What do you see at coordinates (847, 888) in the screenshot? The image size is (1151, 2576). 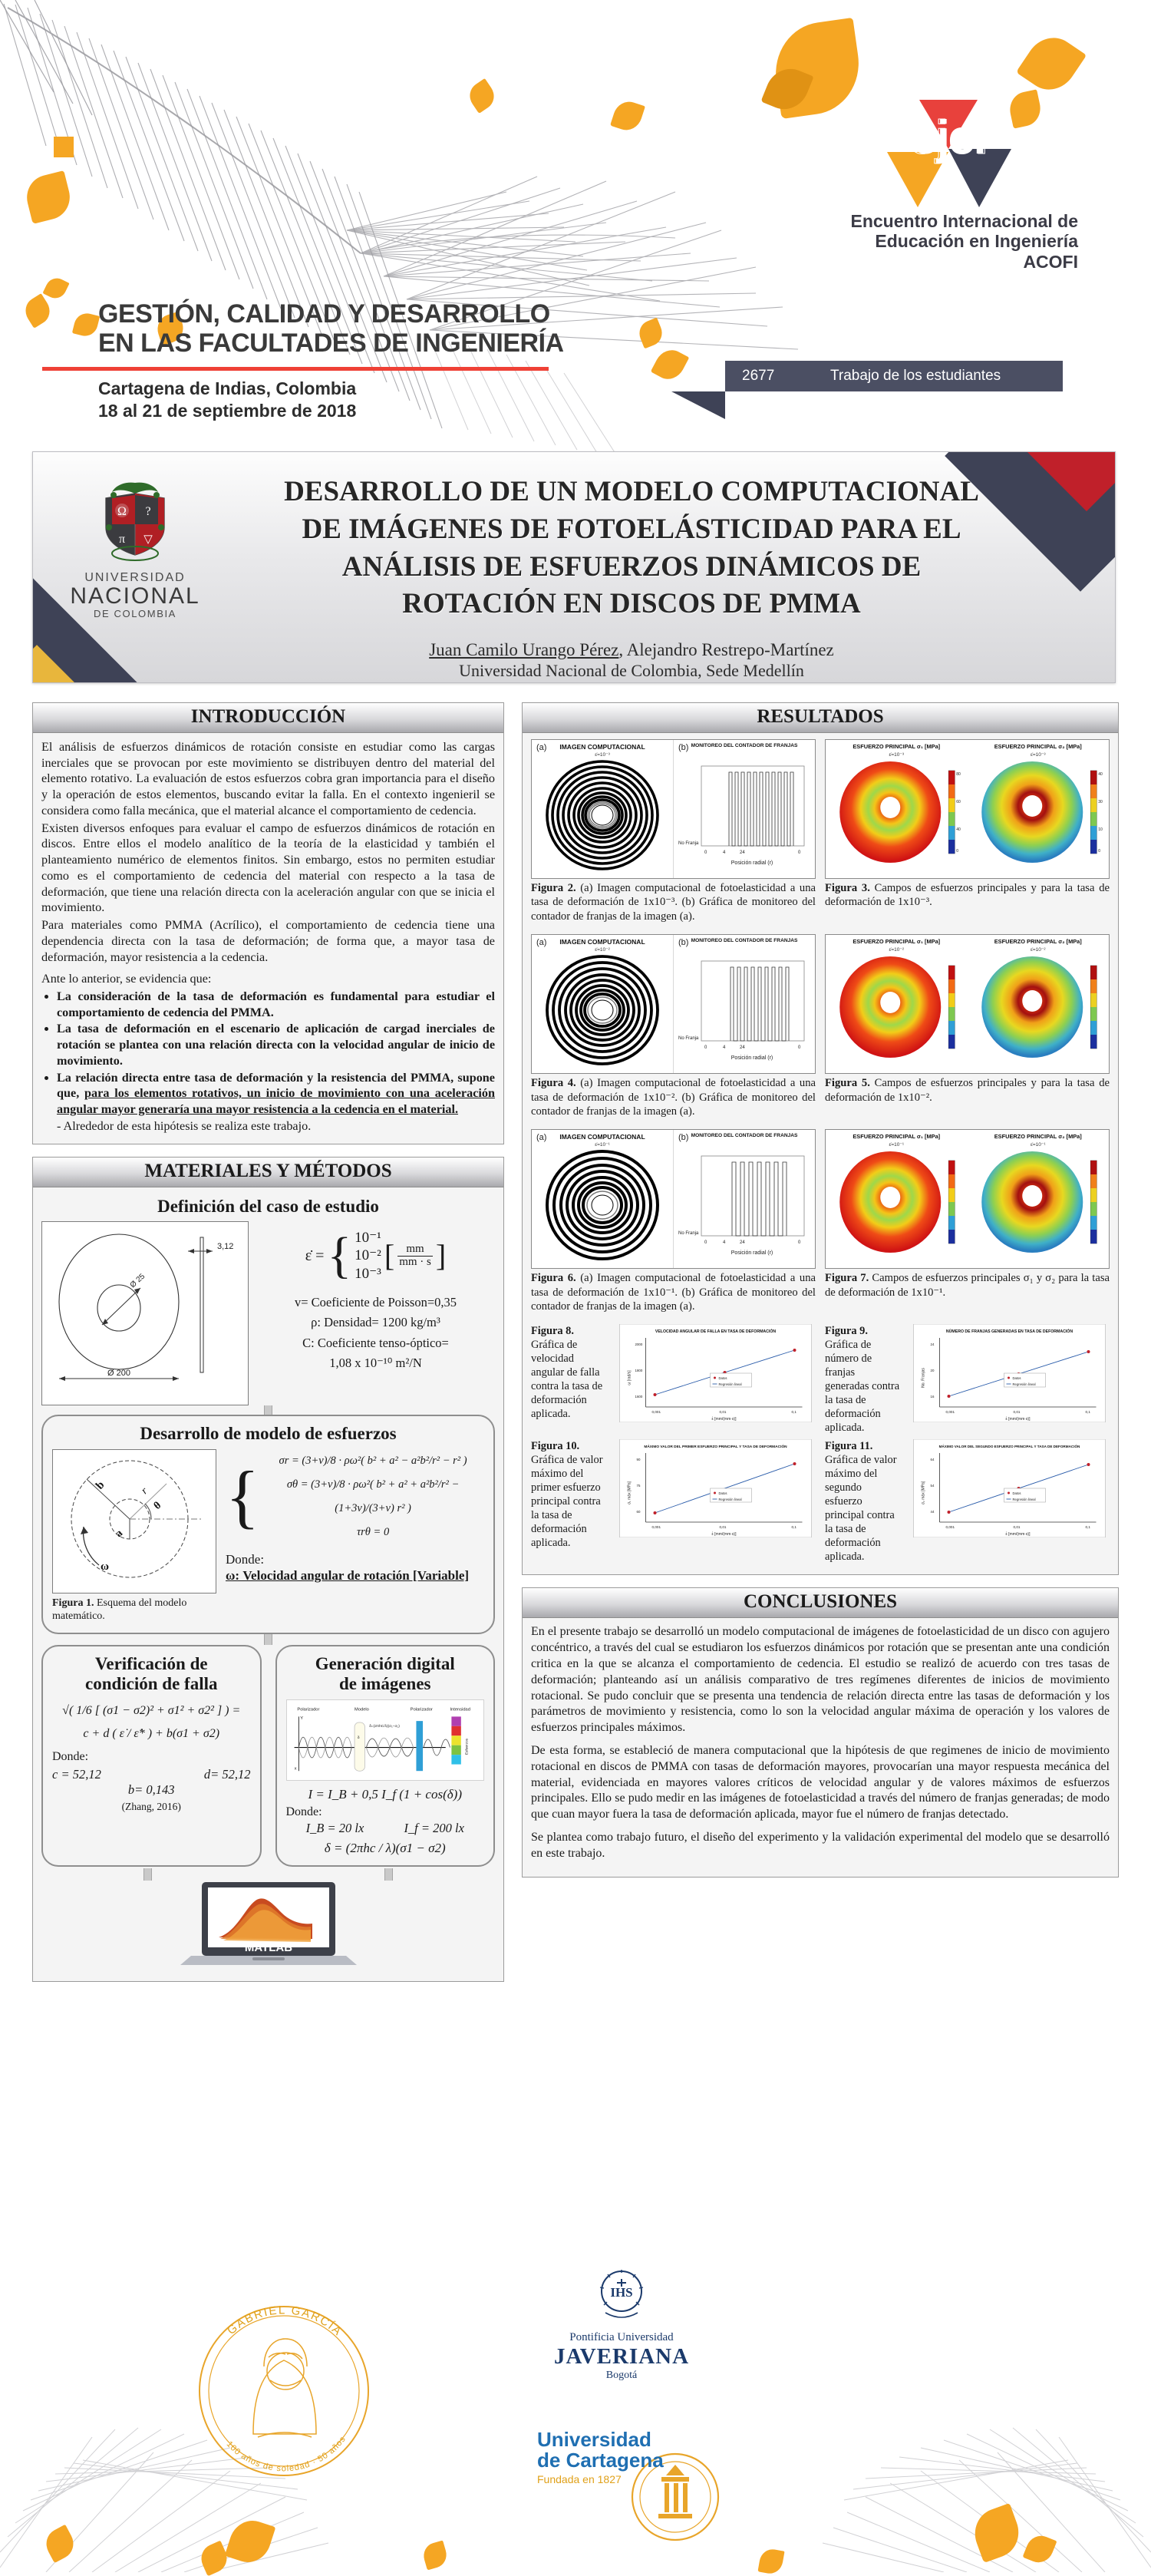 I see `figura-3-label: Figura 3.` at bounding box center [847, 888].